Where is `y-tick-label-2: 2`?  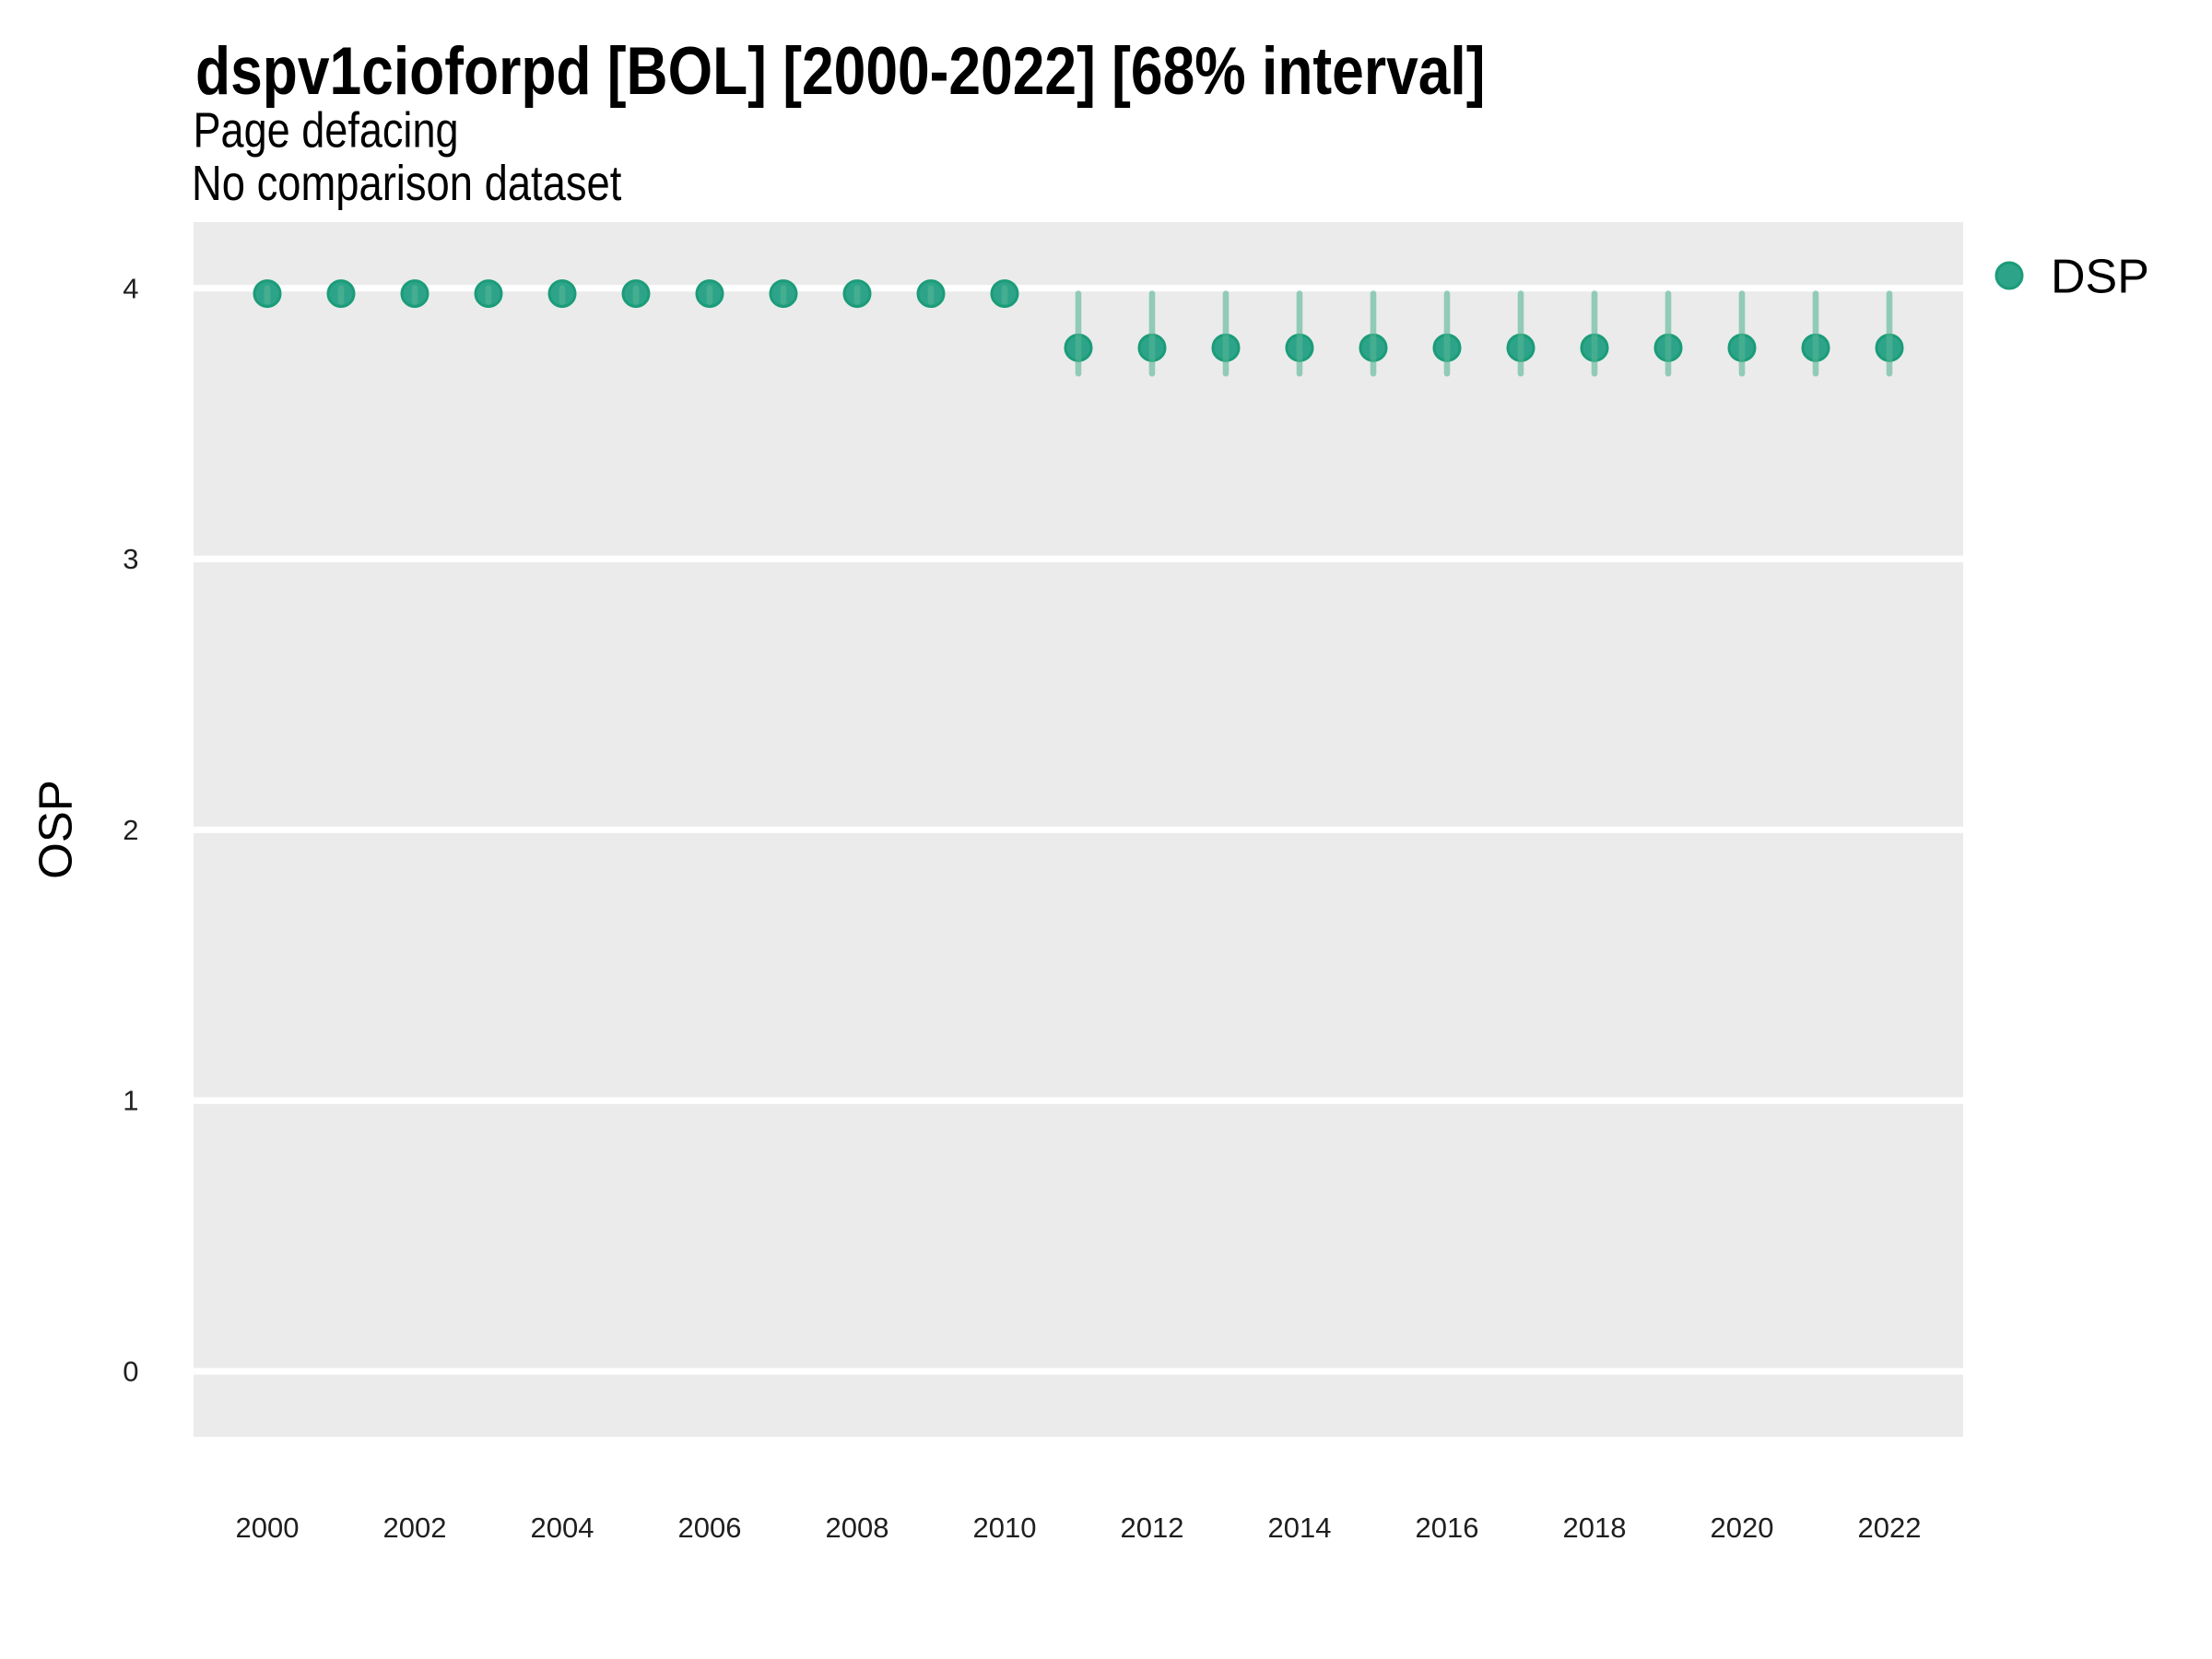 y-tick-label-2: 2 is located at coordinates (130, 830).